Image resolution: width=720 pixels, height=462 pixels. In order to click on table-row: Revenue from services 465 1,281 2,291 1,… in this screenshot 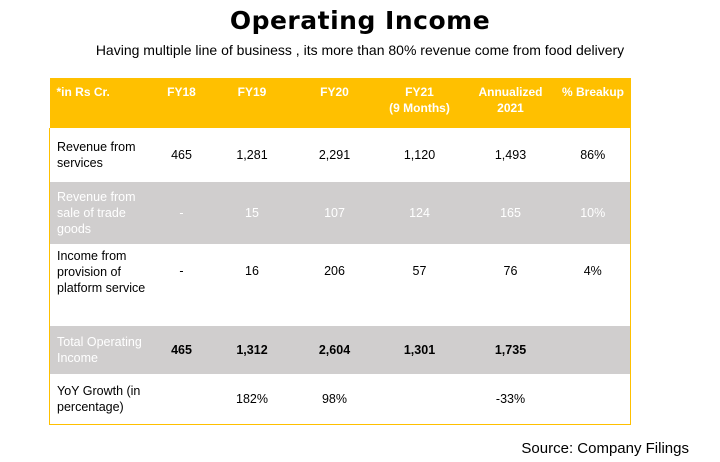, I will do `click(340, 155)`.